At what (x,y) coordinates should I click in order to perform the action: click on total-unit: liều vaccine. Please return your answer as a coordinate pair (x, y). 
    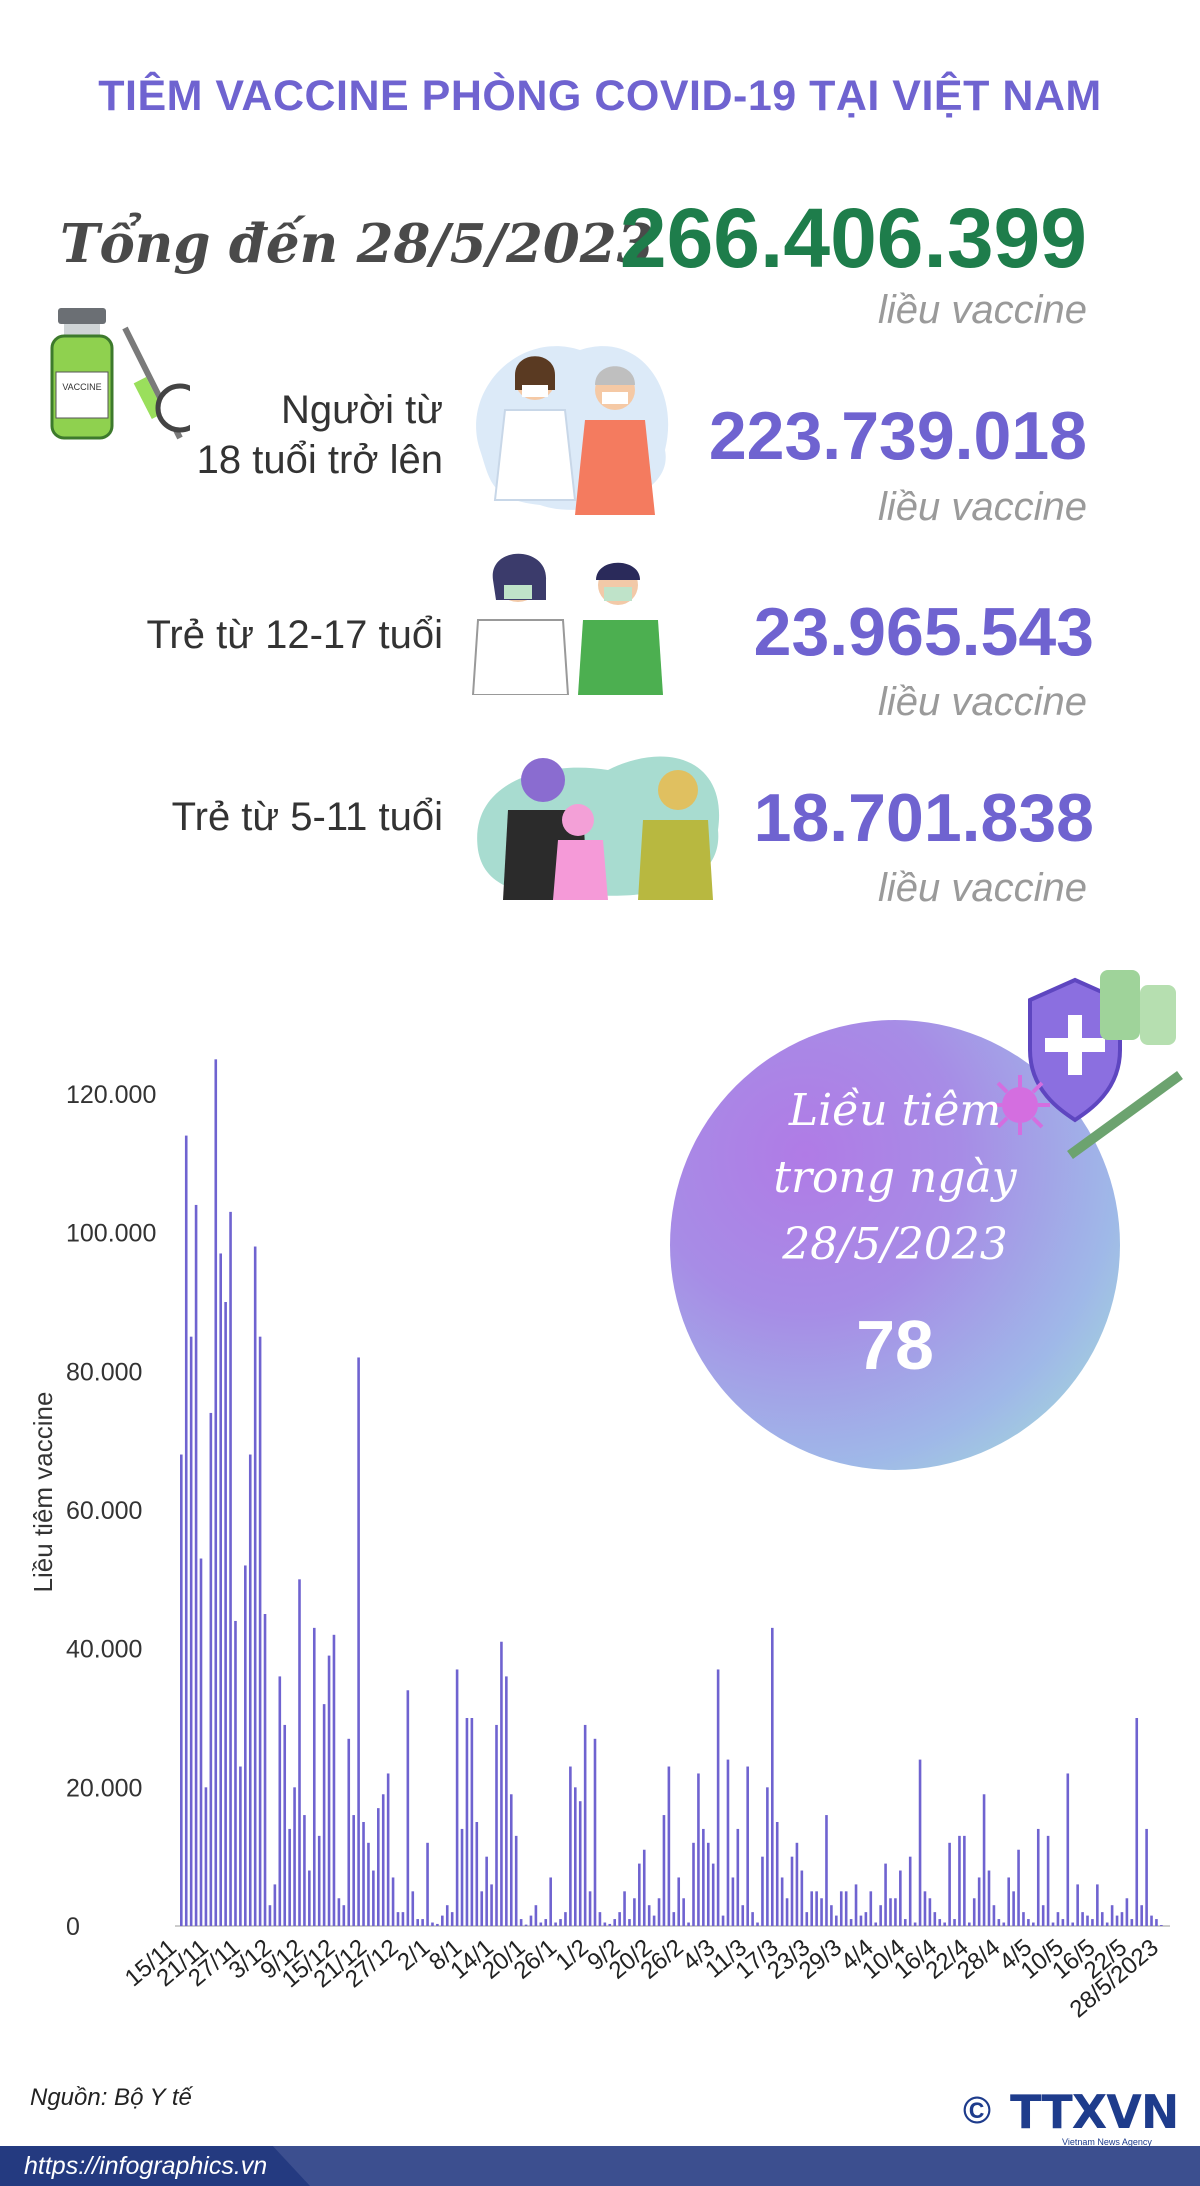
    Looking at the image, I should click on (982, 310).